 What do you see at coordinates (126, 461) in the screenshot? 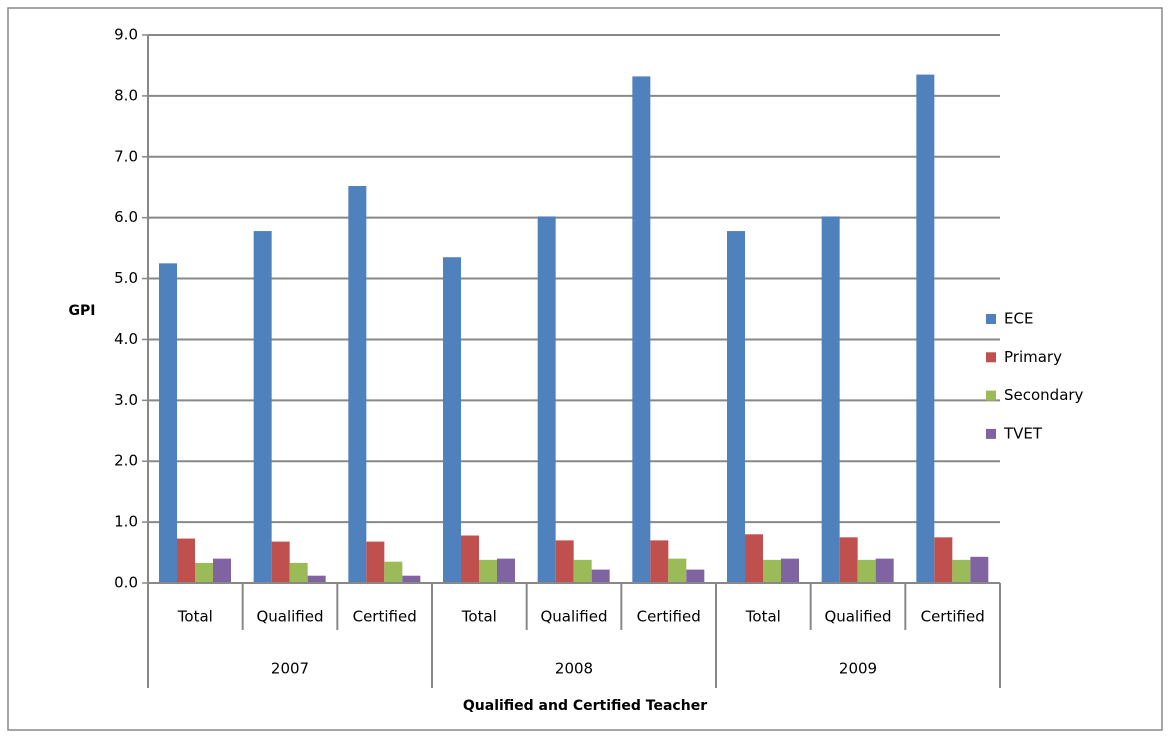
I see `y-tick-label: 2.0` at bounding box center [126, 461].